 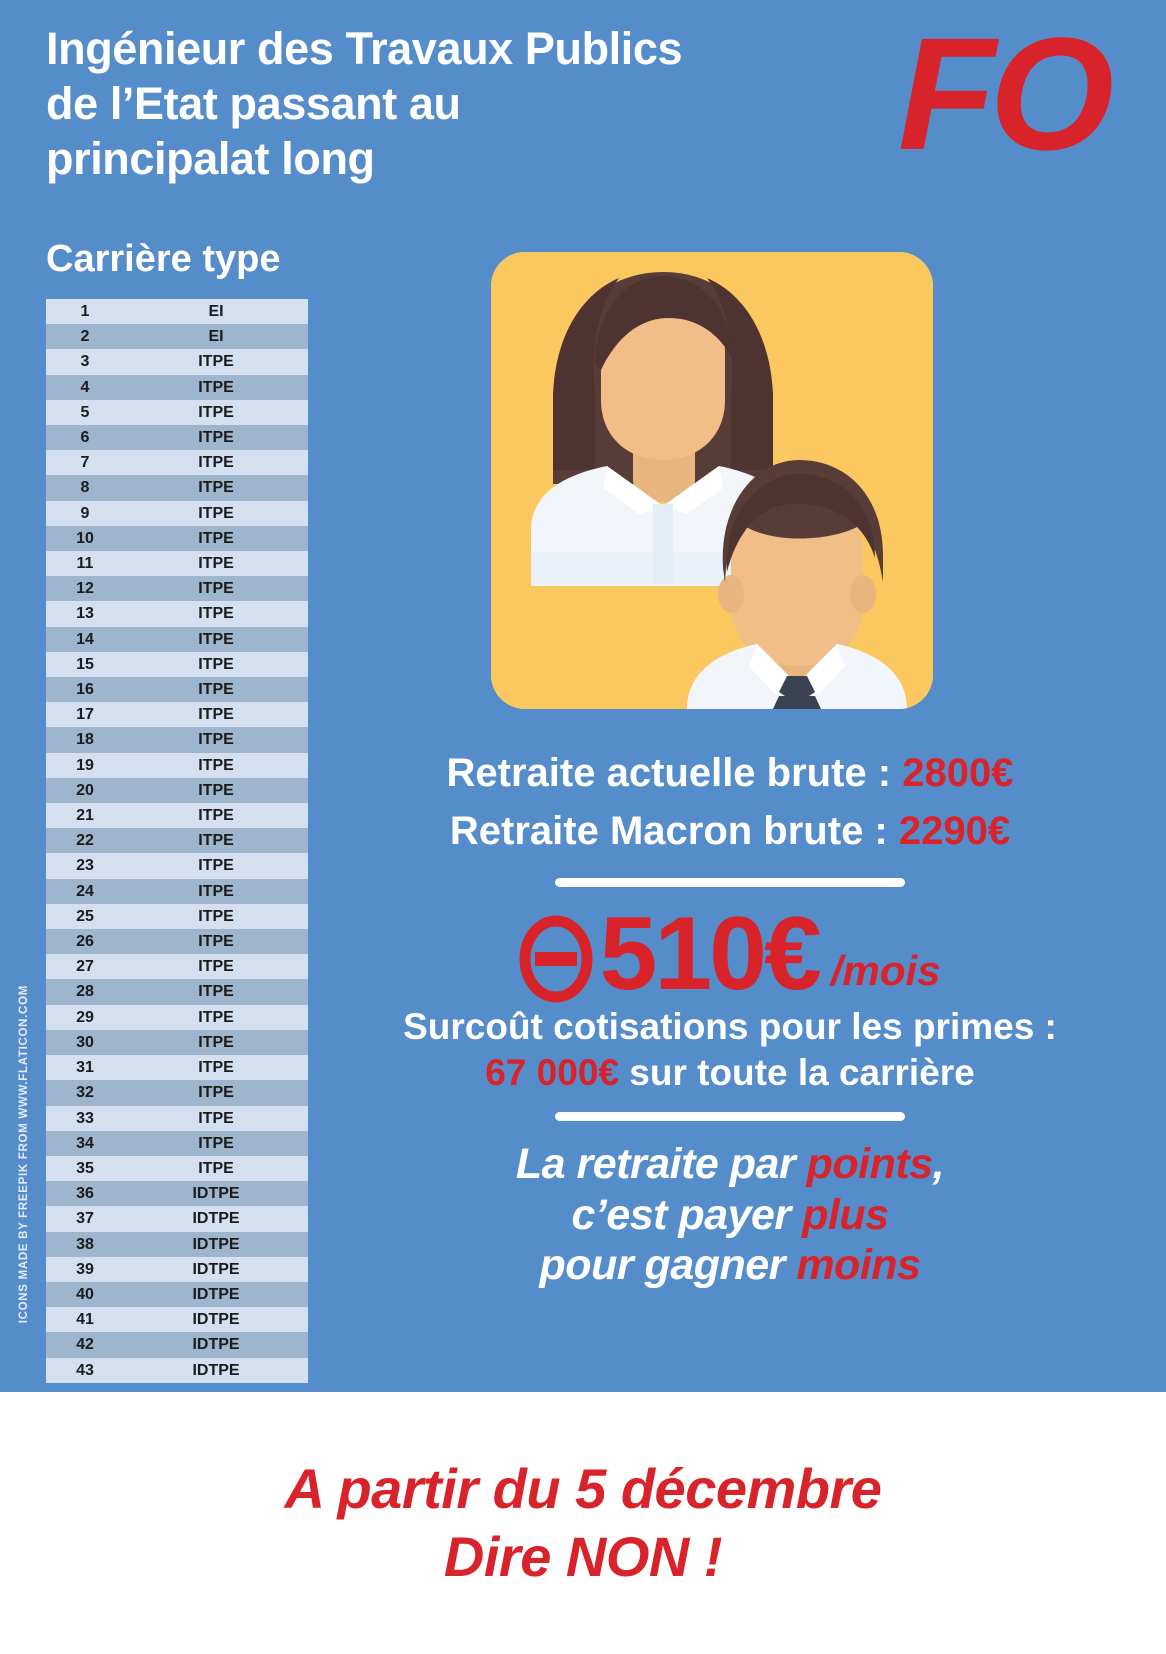 What do you see at coordinates (85, 1093) in the screenshot?
I see `career-year-cell: 32` at bounding box center [85, 1093].